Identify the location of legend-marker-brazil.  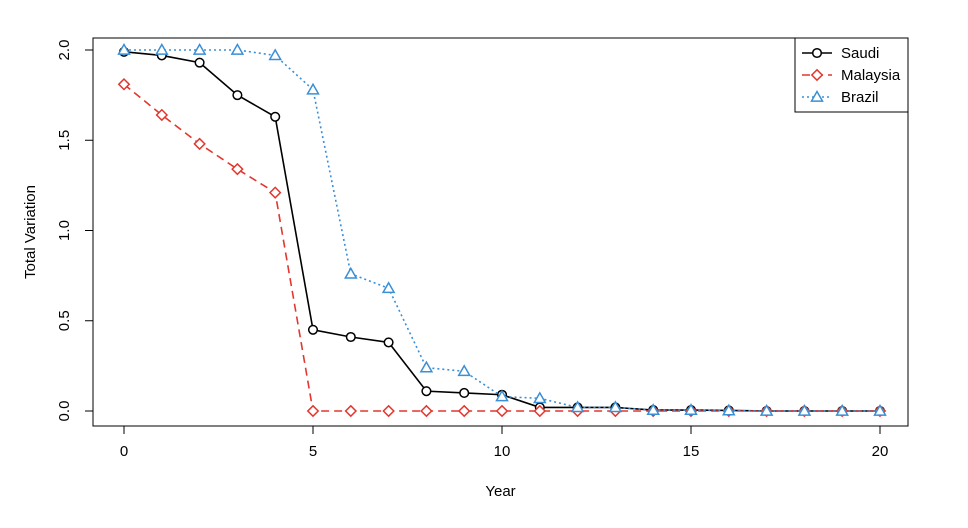
(817, 95).